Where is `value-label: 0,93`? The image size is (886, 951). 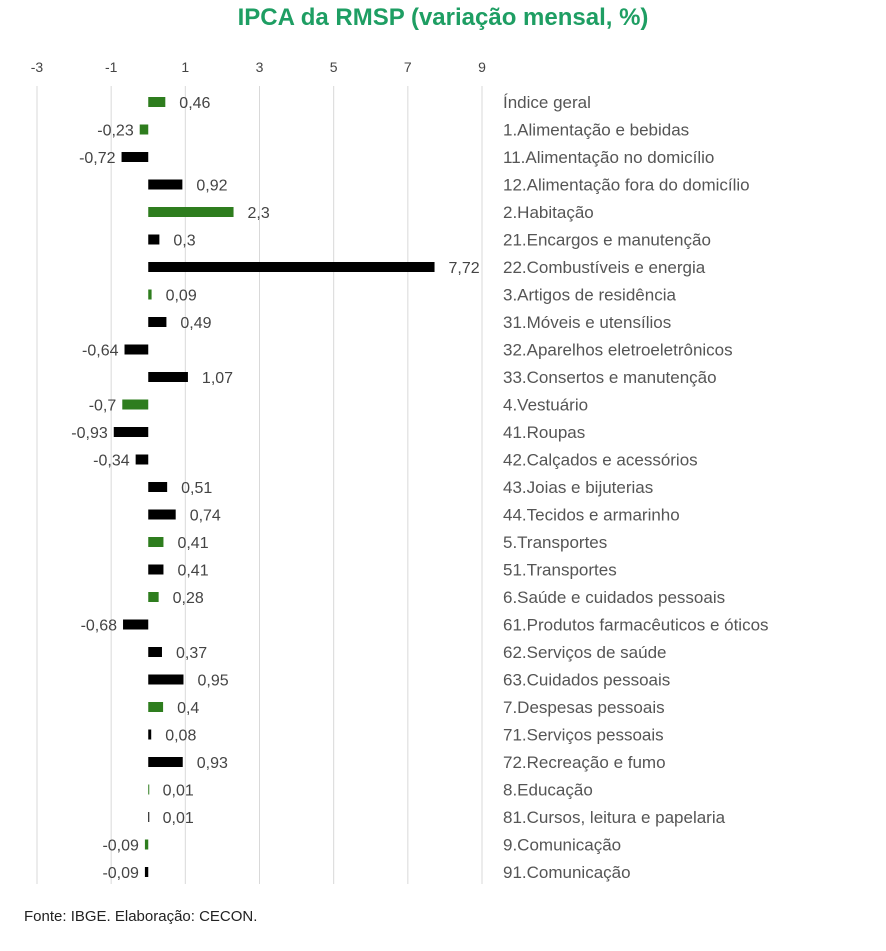
value-label: 0,93 is located at coordinates (212, 763).